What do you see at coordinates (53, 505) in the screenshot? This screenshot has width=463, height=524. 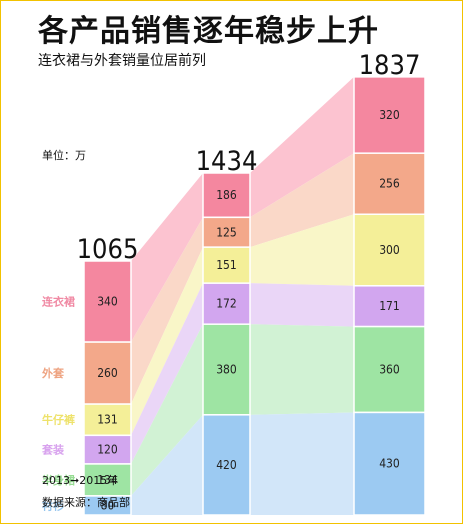 I see `series-label: 衬衫` at bounding box center [53, 505].